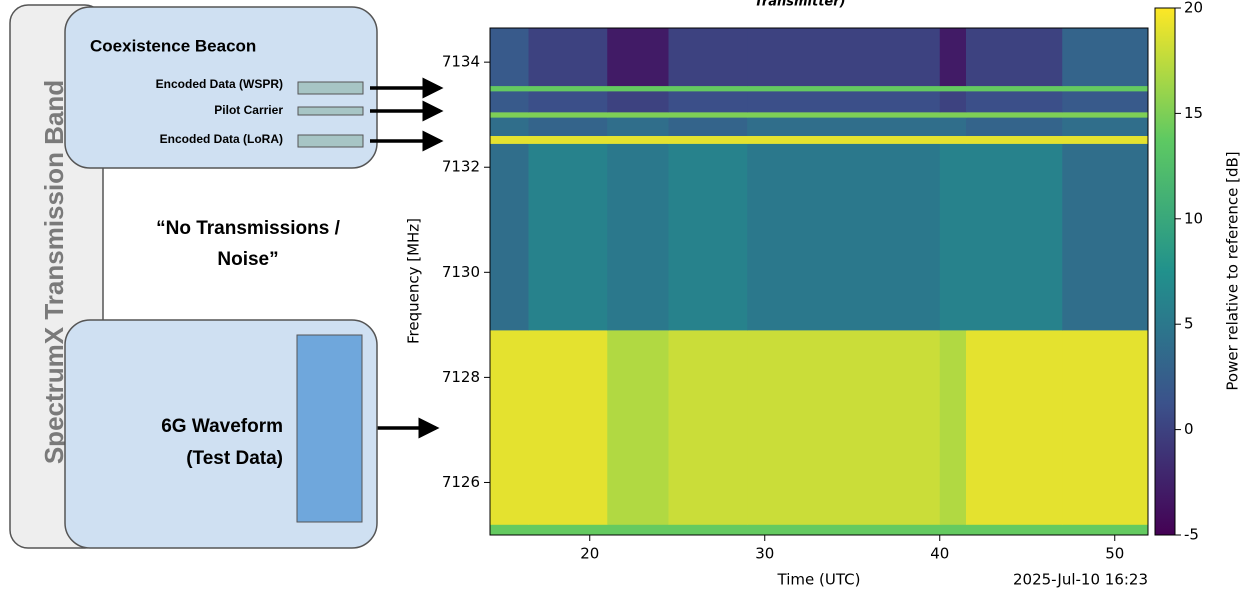 Image resolution: width=1242 pixels, height=593 pixels. What do you see at coordinates (219, 84) in the screenshot?
I see `signal-label: Encoded Data (WSPR)` at bounding box center [219, 84].